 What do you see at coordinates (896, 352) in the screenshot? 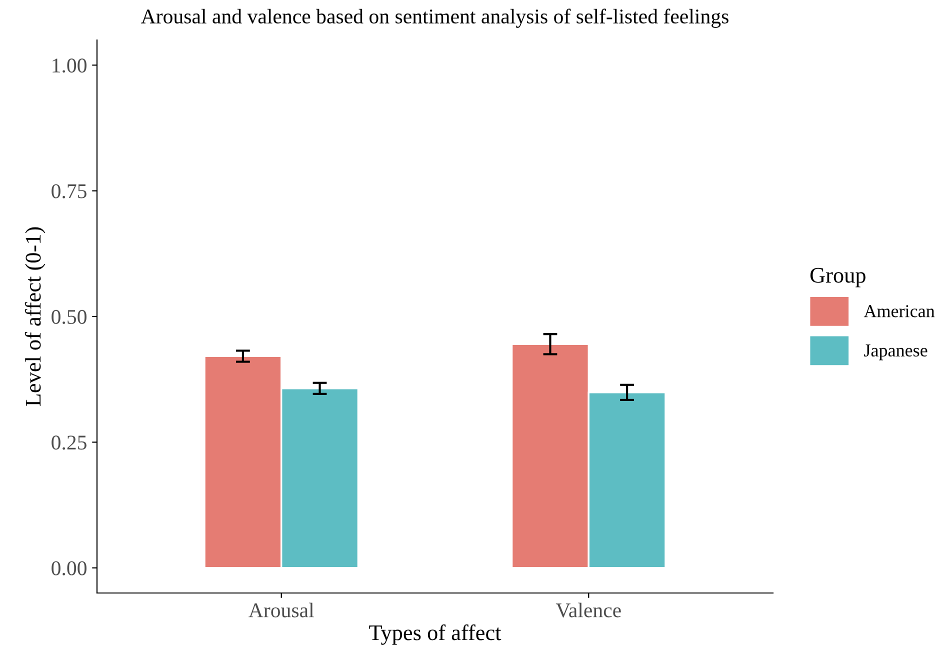
I see `legend-label: Japanese` at bounding box center [896, 352].